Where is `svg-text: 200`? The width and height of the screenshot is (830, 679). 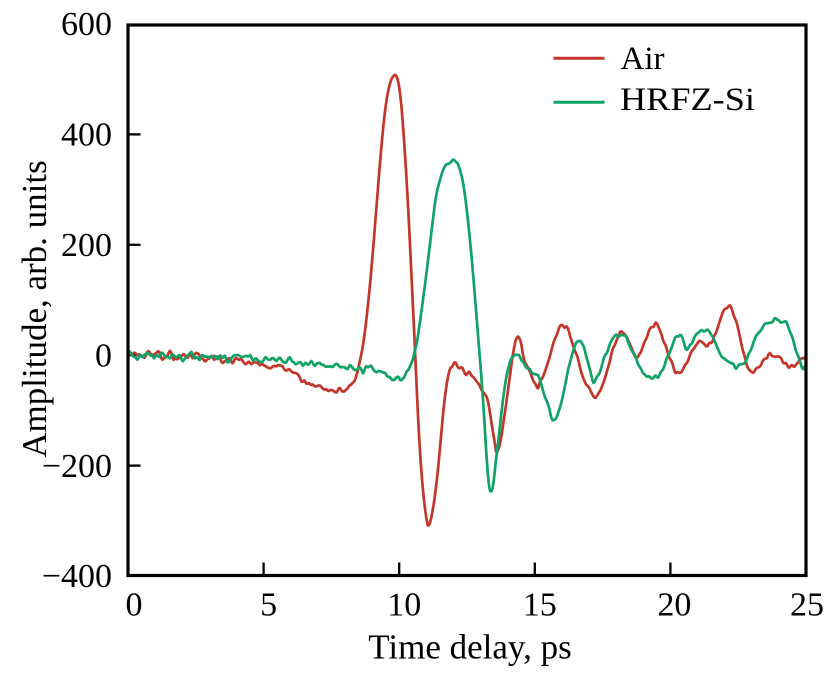
svg-text: 200 is located at coordinates (86, 245).